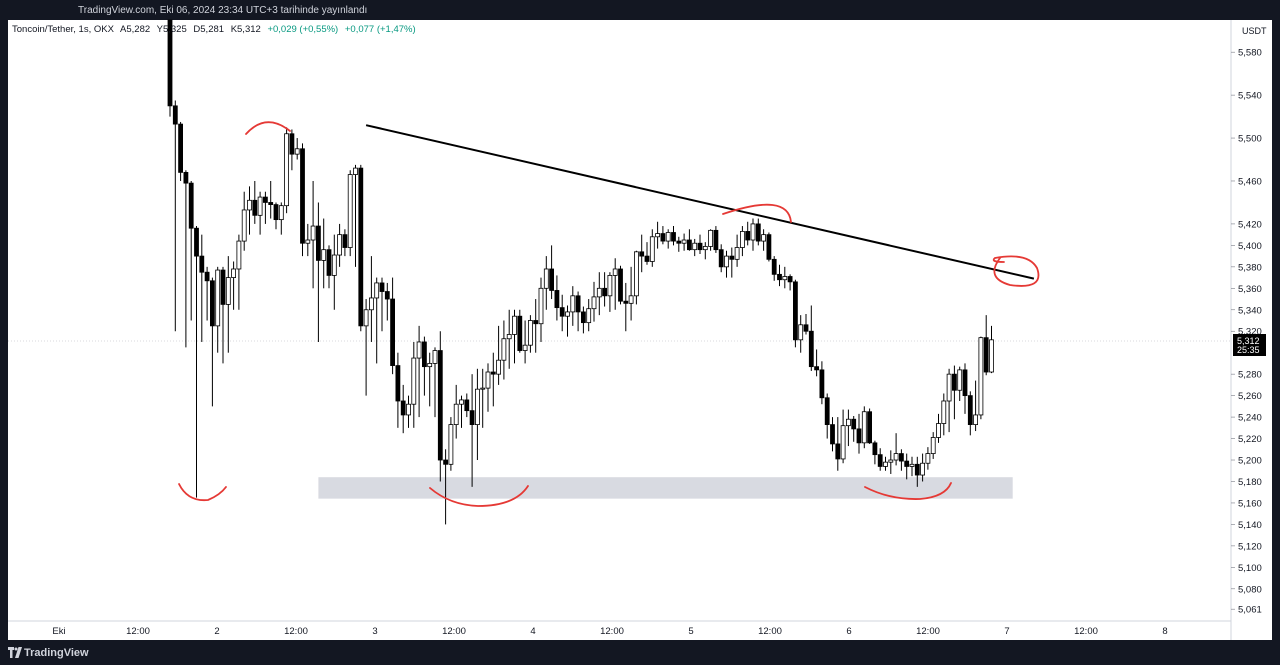 This screenshot has width=1280, height=665. What do you see at coordinates (209, 29) in the screenshot?
I see `legend-low: D5,281` at bounding box center [209, 29].